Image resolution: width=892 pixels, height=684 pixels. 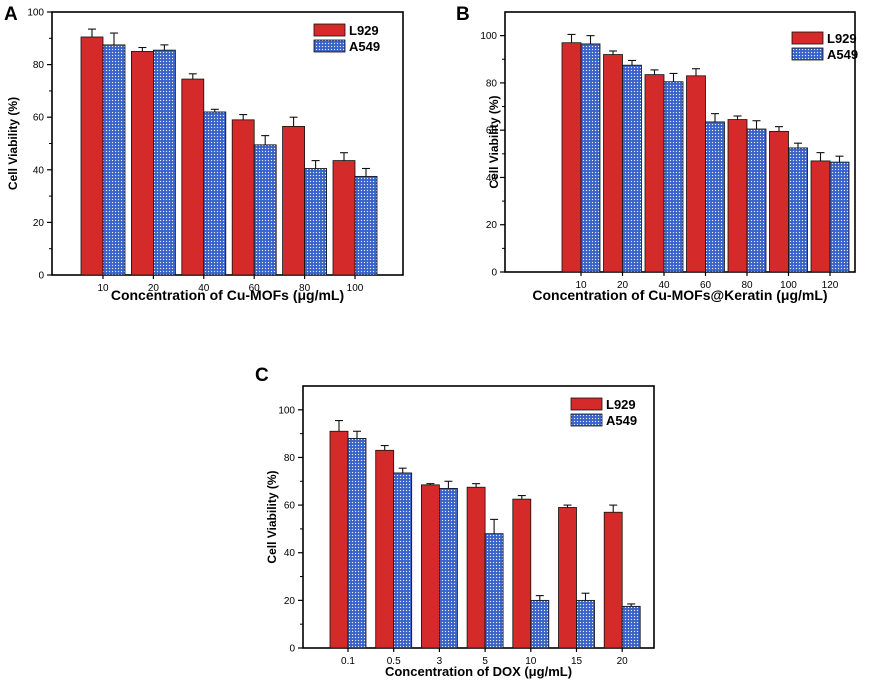 What do you see at coordinates (463, 14) in the screenshot?
I see `panel-b-letter: B` at bounding box center [463, 14].